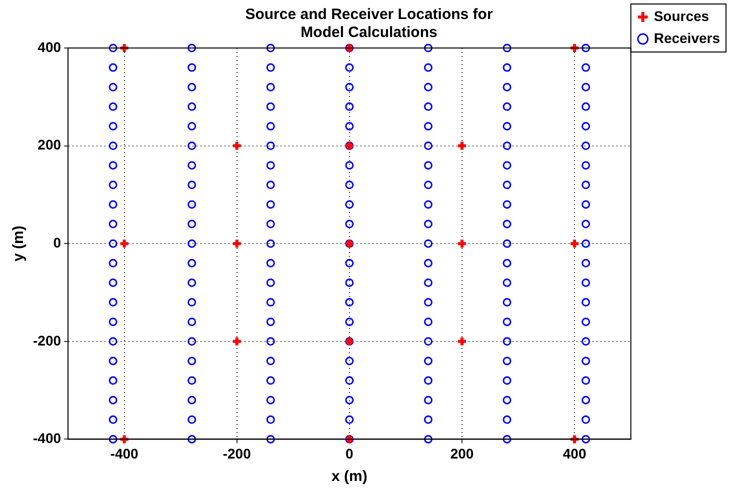 The image size is (744, 492). I want to click on y-tick-label: 400, so click(50, 46).